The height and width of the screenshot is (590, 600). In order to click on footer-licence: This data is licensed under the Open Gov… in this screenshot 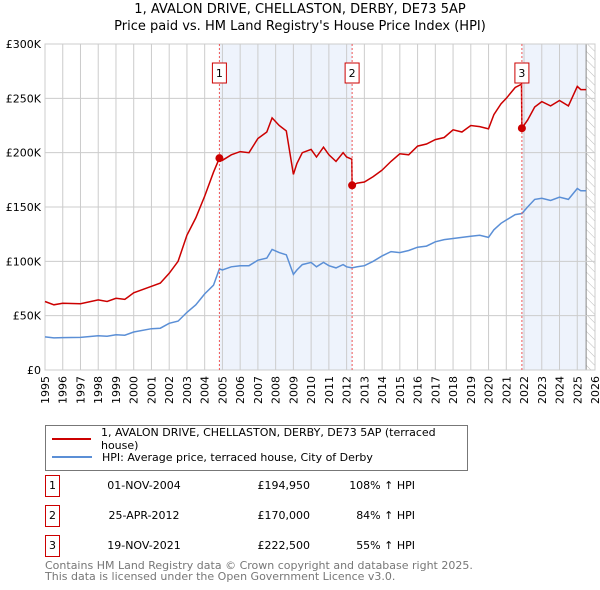, I will do `click(220, 576)`.